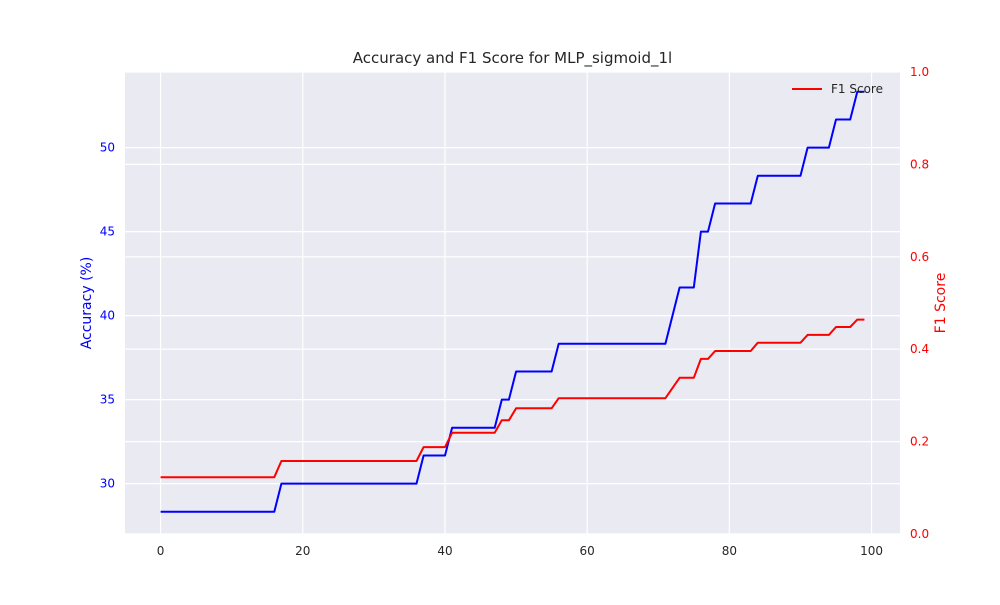 The width and height of the screenshot is (1000, 605). I want to click on legend-label-f1: F1 Score, so click(857, 89).